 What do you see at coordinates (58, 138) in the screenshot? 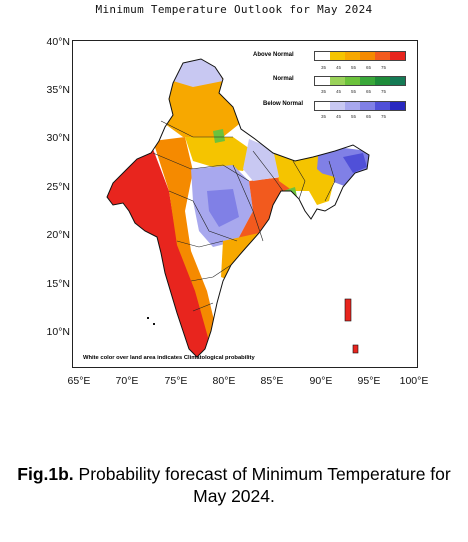
I see `lat-label-30: 30°N` at bounding box center [58, 138].